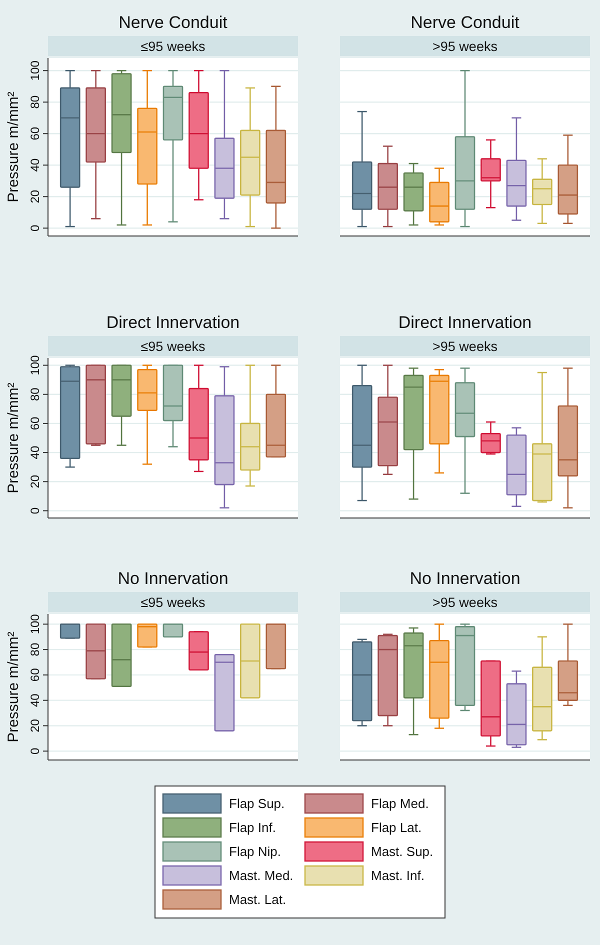 The width and height of the screenshot is (600, 945). I want to click on legend-label: Mast. Inf., so click(397, 875).